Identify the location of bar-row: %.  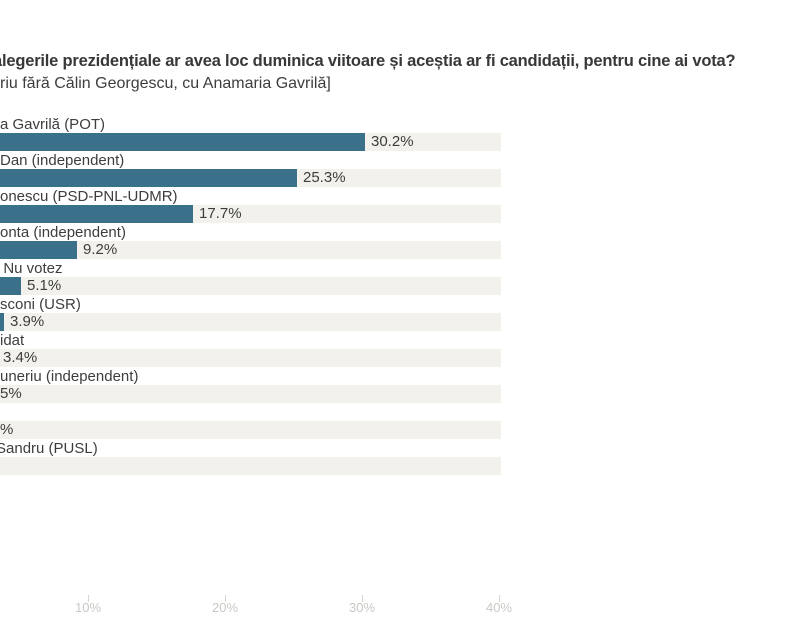
(400, 423).